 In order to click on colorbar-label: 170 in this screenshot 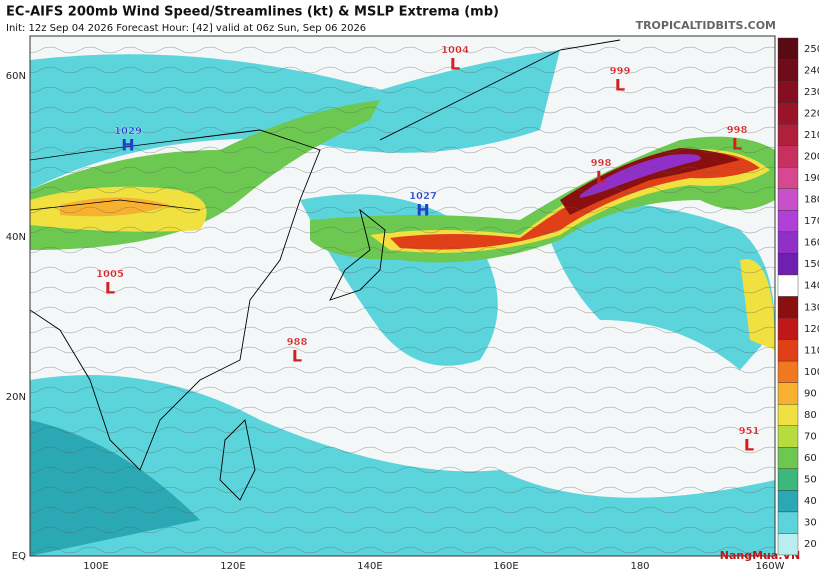, I will do `click(811, 221)`.